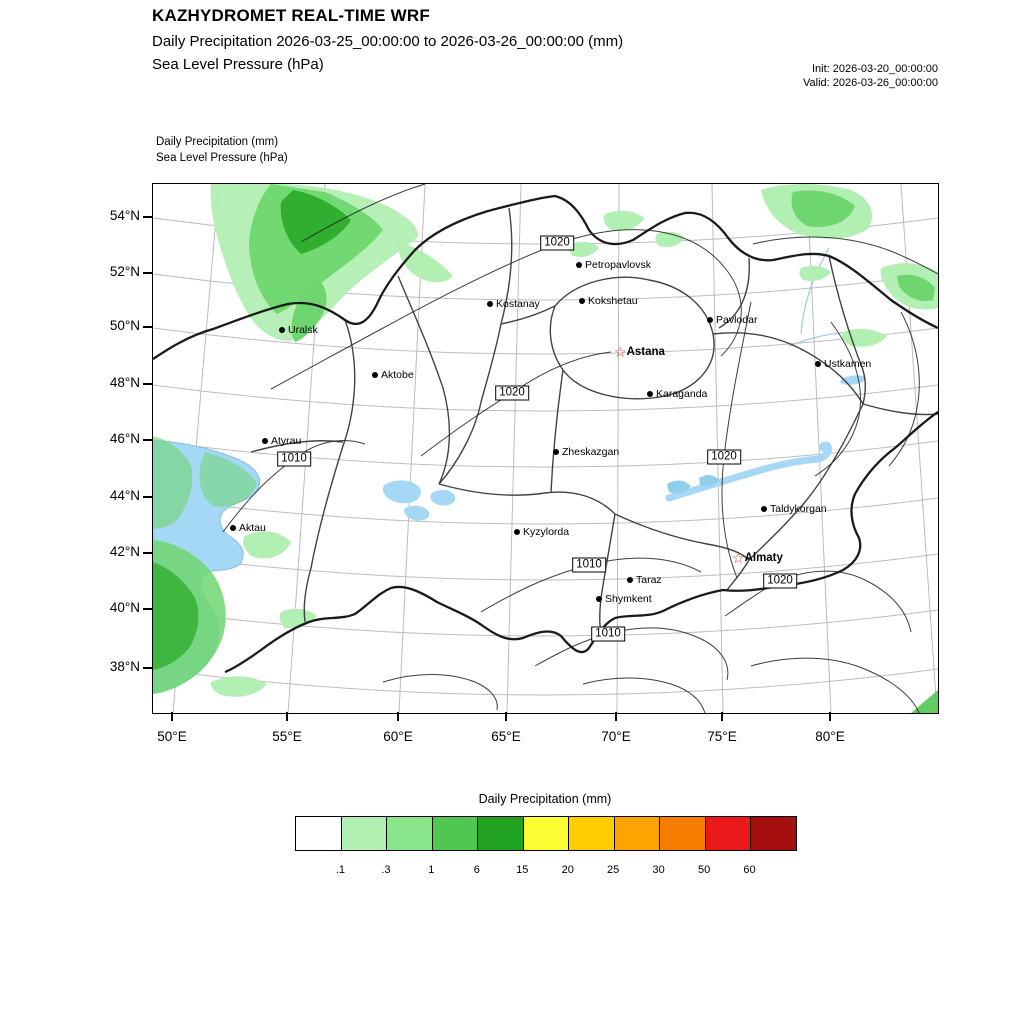 Image resolution: width=1024 pixels, height=1024 pixels. I want to click on capital-marker: ☆ Astana, so click(639, 352).